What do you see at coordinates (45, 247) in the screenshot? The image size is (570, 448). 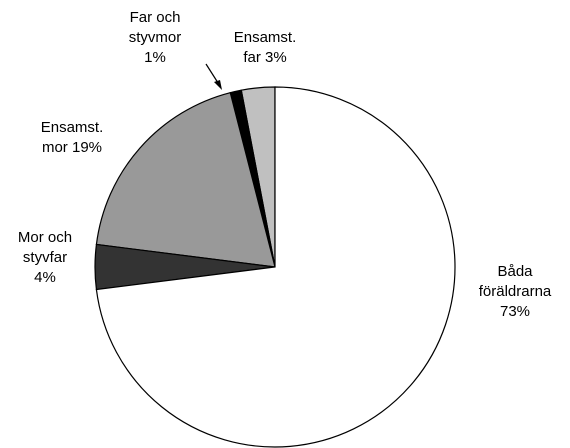 I see `category-label: Mor och styvfar` at bounding box center [45, 247].